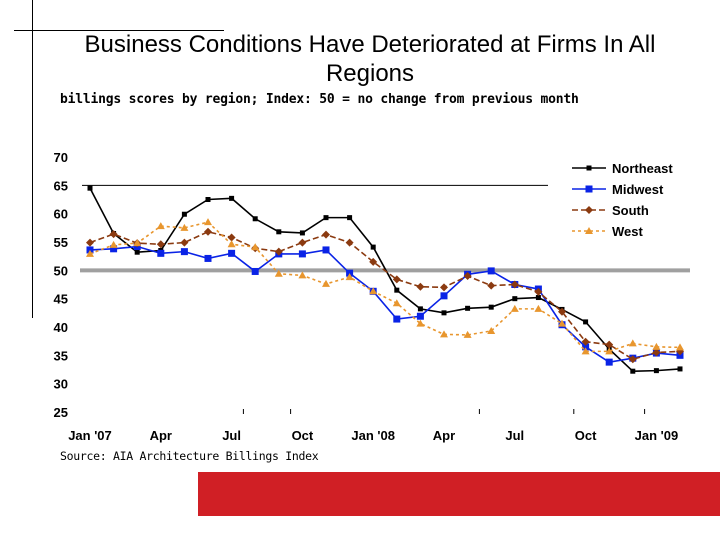 Image resolution: width=720 pixels, height=540 pixels. Describe the element at coordinates (61, 242) in the screenshot. I see `y-tick-label: 55` at that location.